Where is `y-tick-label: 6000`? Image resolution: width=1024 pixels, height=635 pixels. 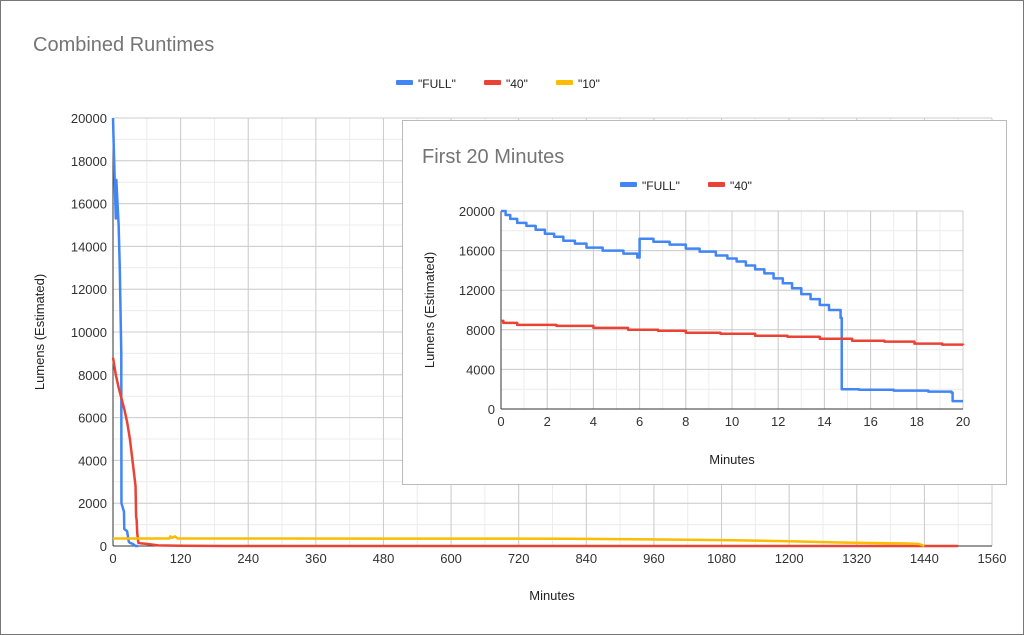
y-tick-label: 6000 is located at coordinates (92, 418).